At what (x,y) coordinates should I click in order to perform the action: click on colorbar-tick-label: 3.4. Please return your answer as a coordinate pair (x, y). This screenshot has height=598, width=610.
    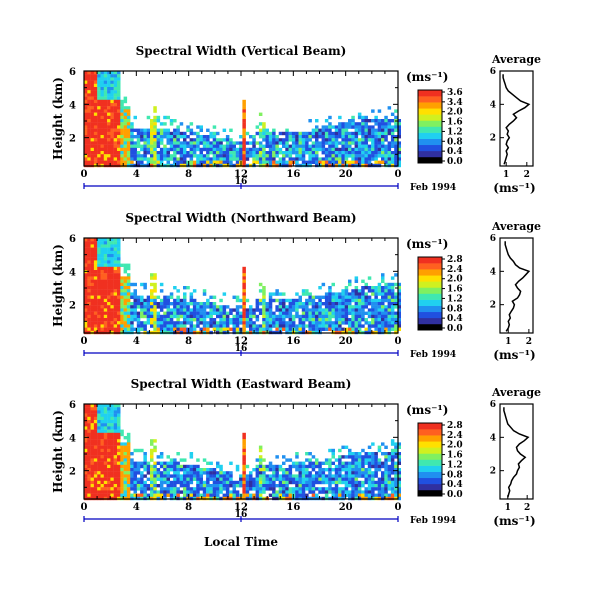
    Looking at the image, I should click on (455, 103).